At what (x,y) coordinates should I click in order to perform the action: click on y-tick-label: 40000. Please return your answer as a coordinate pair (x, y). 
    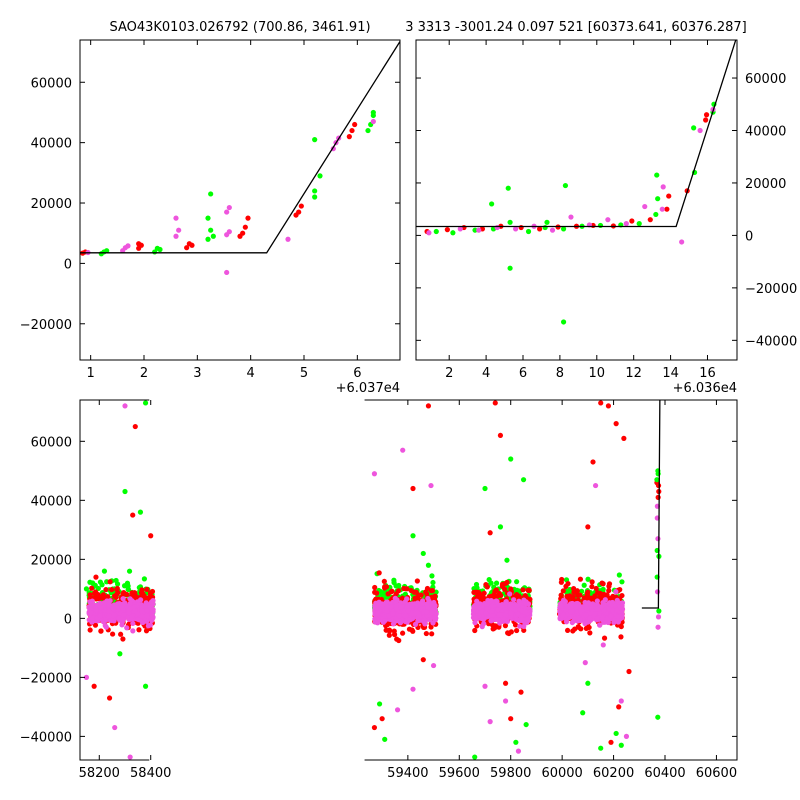
    Looking at the image, I should click on (51, 144).